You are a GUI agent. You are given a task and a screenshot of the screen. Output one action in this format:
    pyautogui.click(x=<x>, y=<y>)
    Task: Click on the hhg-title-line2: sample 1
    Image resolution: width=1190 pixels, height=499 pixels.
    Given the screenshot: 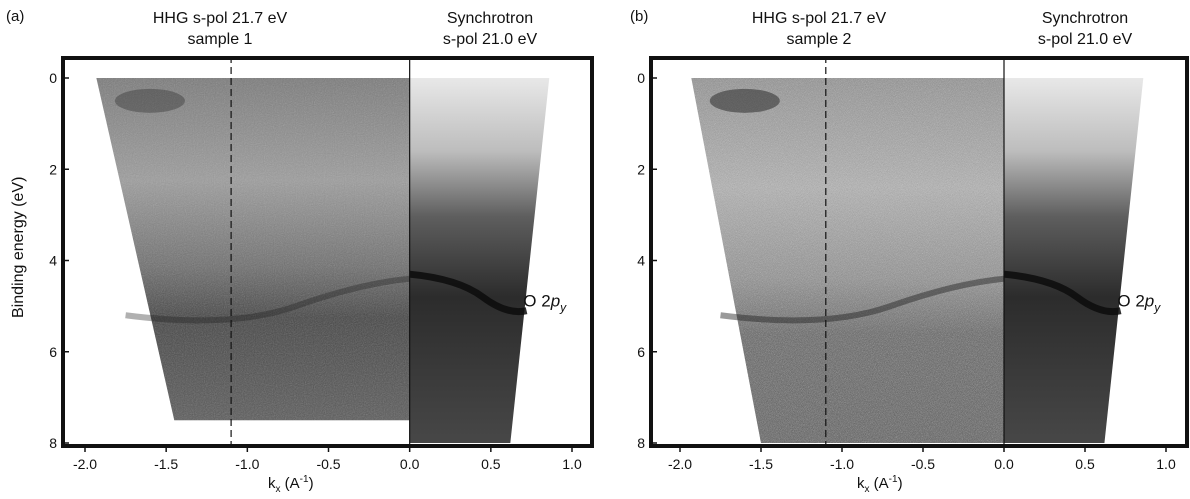 What is the action you would take?
    pyautogui.click(x=220, y=39)
    